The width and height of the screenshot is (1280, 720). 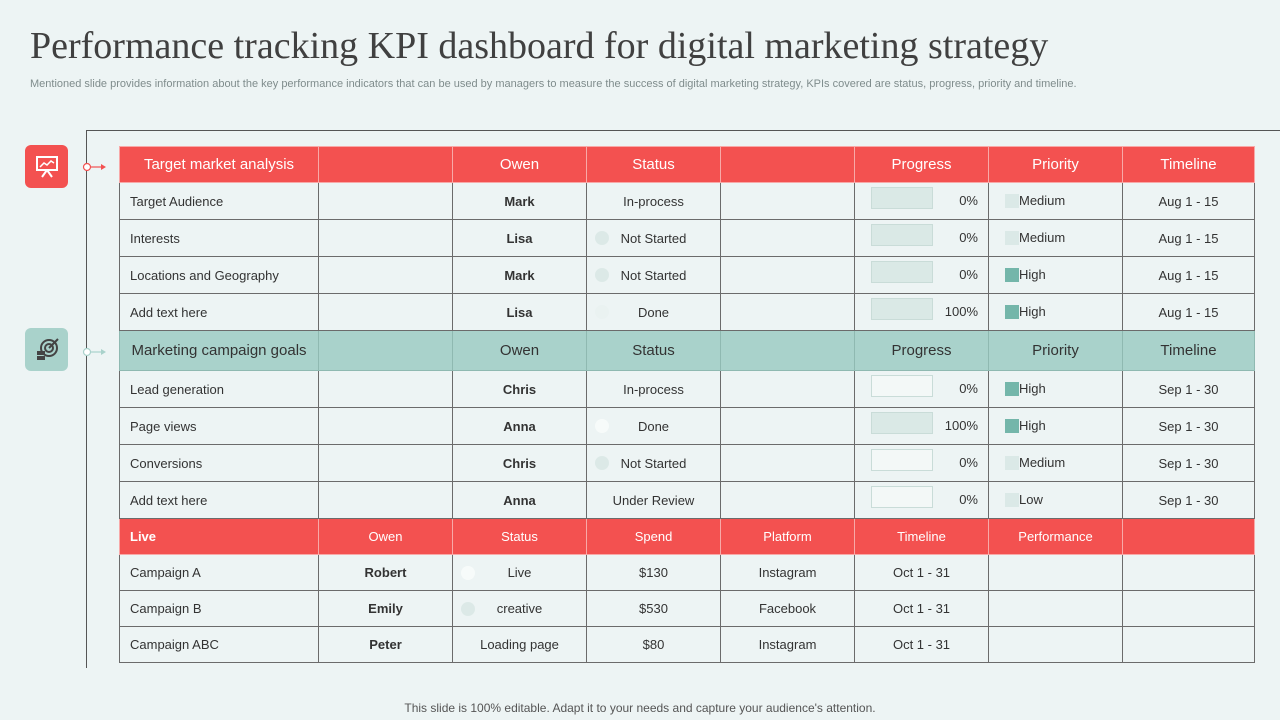 I want to click on campaign-name: Campaign B, so click(x=219, y=608).